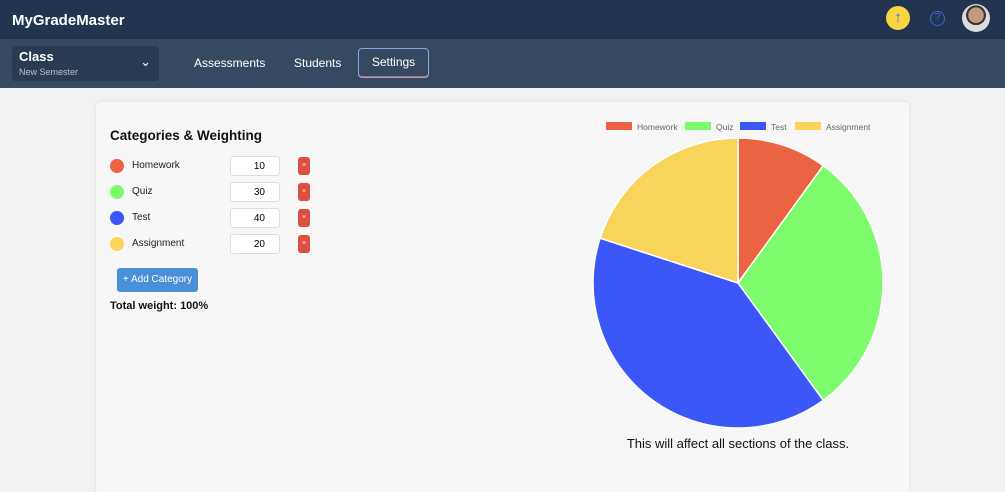  Describe the element at coordinates (186, 135) in the screenshot. I see `section-title: Categories & Weighting` at that location.